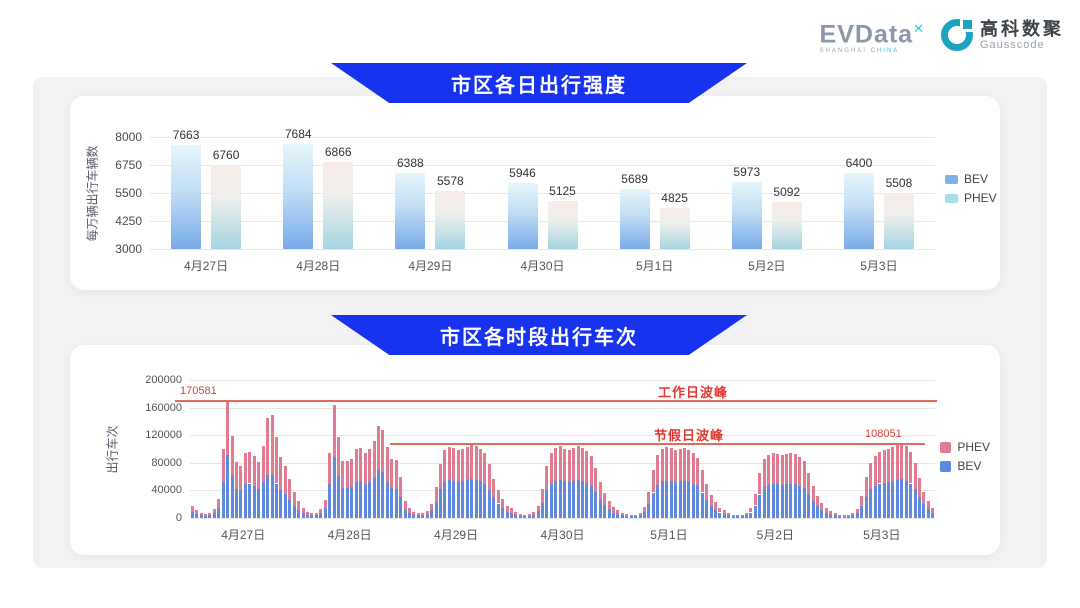 Image resolution: width=1080 pixels, height=608 pixels. I want to click on workday-peak-value: 170581, so click(198, 391).